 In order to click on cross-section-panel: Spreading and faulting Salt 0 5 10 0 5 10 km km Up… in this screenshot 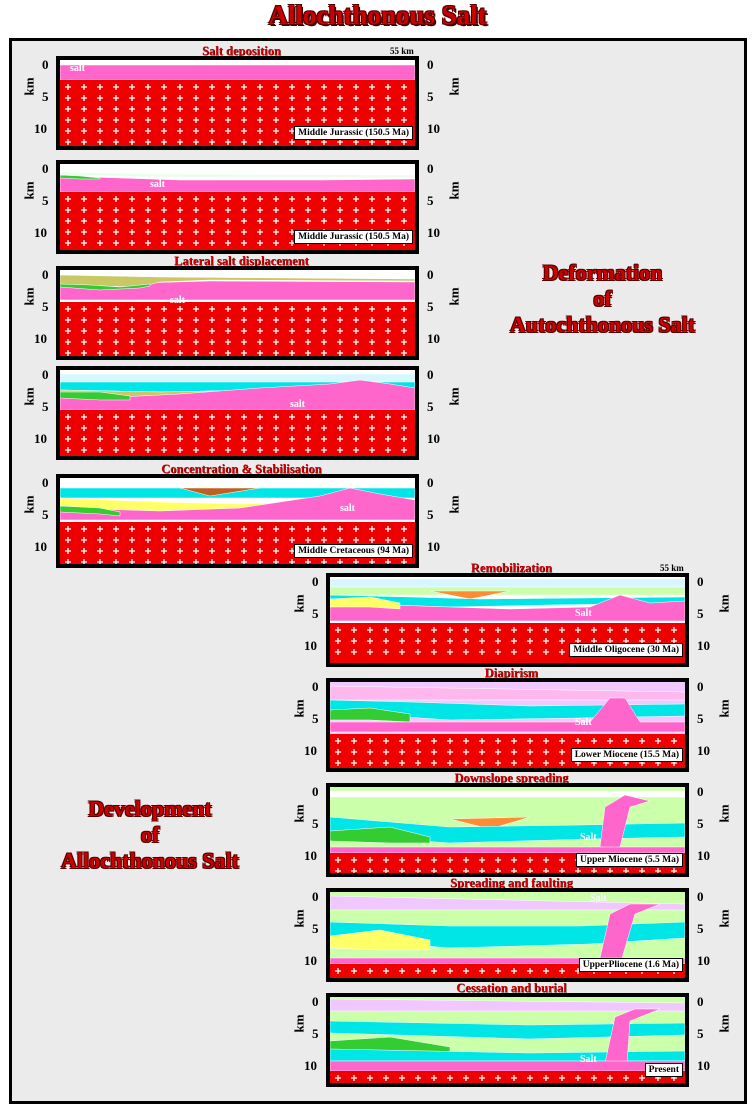, I will do `click(512, 934)`.